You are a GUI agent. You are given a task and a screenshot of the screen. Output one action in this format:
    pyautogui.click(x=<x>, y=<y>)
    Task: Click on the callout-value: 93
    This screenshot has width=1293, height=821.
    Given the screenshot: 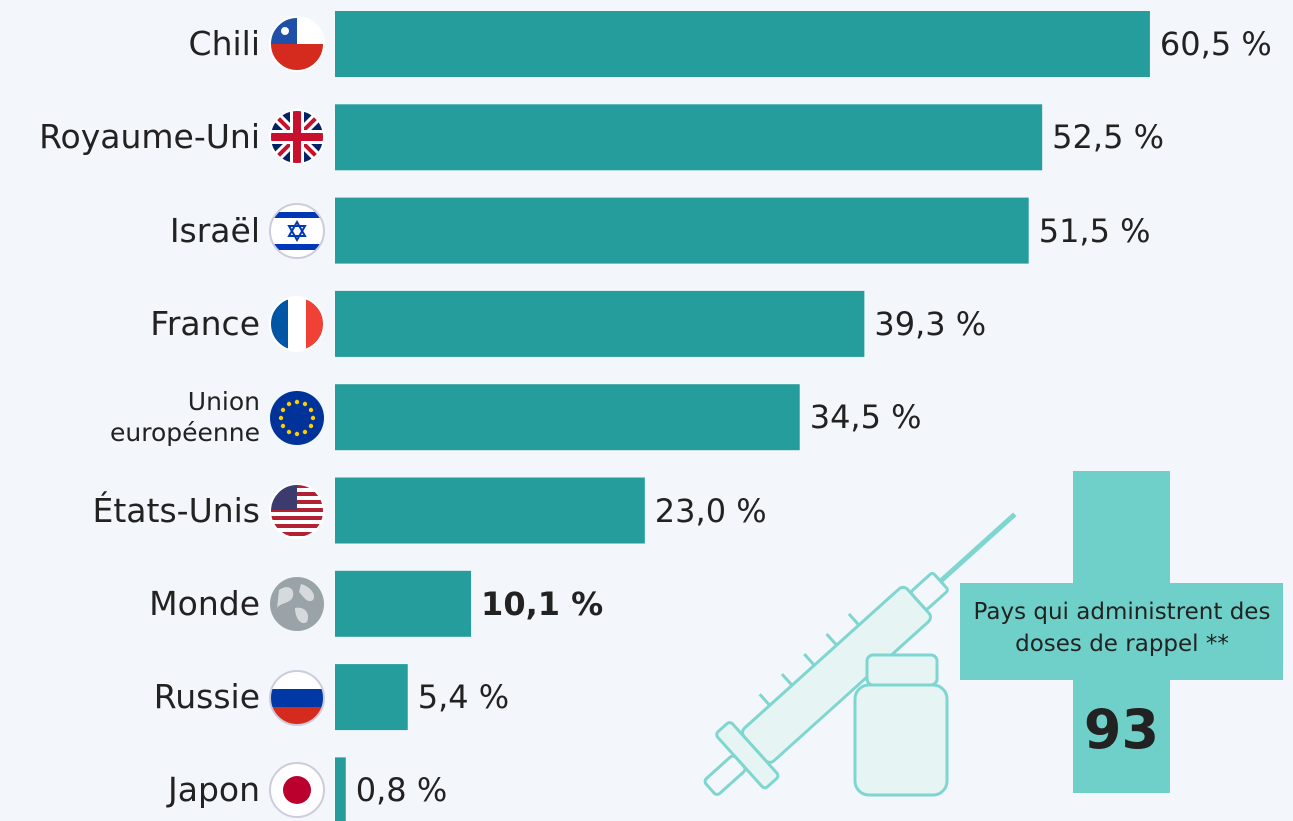 What is the action you would take?
    pyautogui.click(x=1121, y=729)
    